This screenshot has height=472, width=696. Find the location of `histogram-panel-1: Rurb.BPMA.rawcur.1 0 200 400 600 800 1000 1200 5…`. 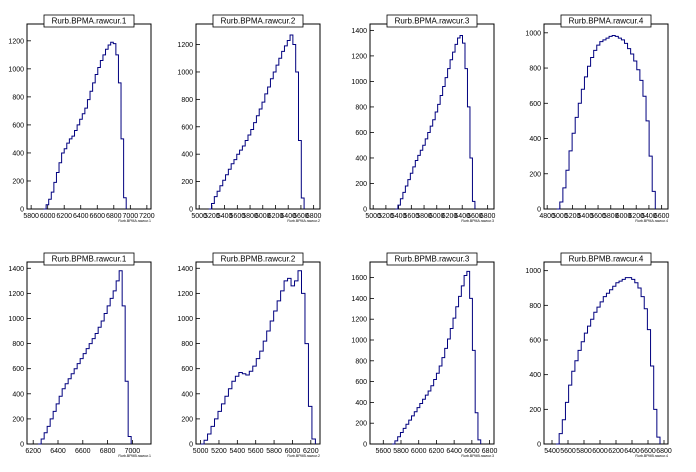

histogram-panel-1: Rurb.BPMA.rawcur.1 0 200 400 600 800 1000 1200 5… is located at coordinates (81, 118).